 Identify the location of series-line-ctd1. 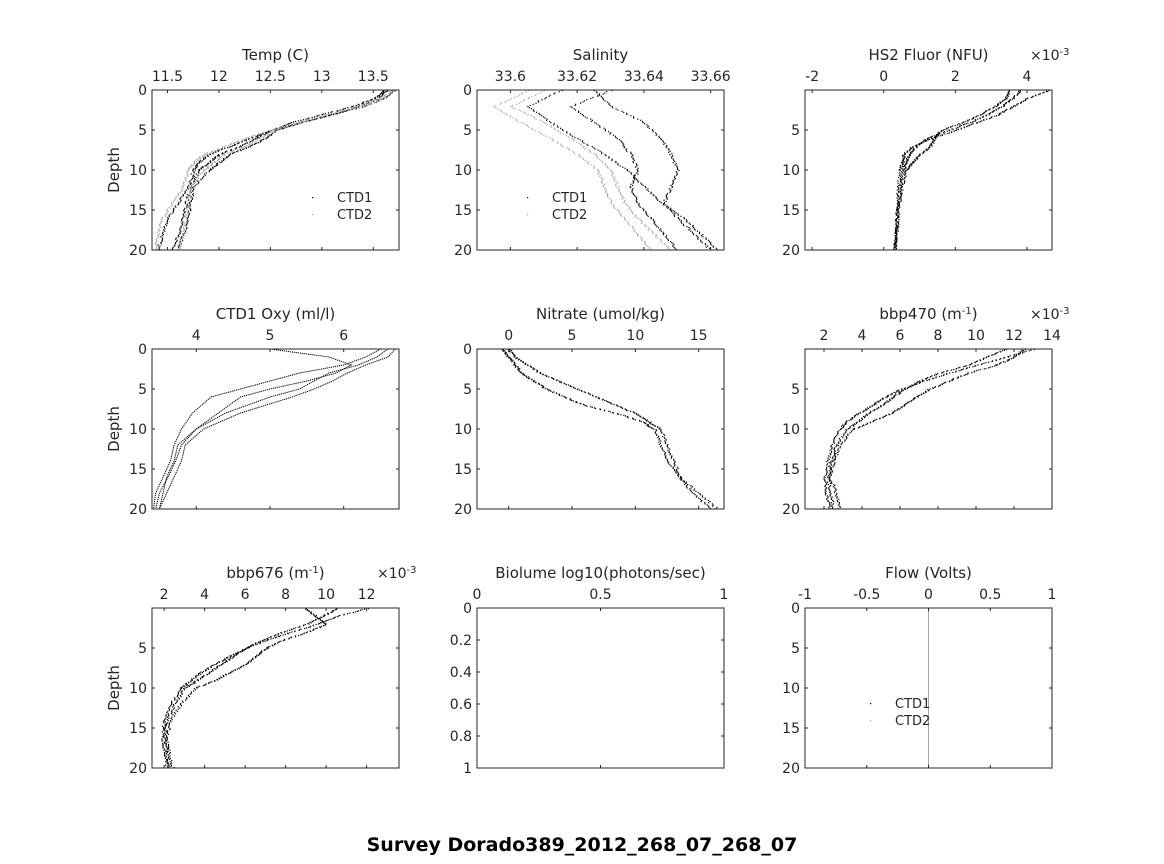
(254, 429).